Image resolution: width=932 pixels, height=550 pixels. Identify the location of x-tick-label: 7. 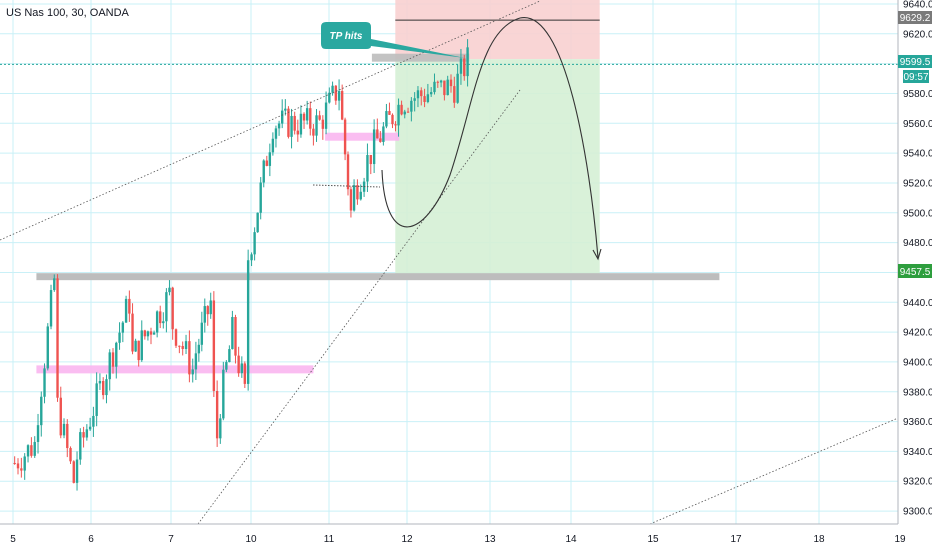
(171, 539).